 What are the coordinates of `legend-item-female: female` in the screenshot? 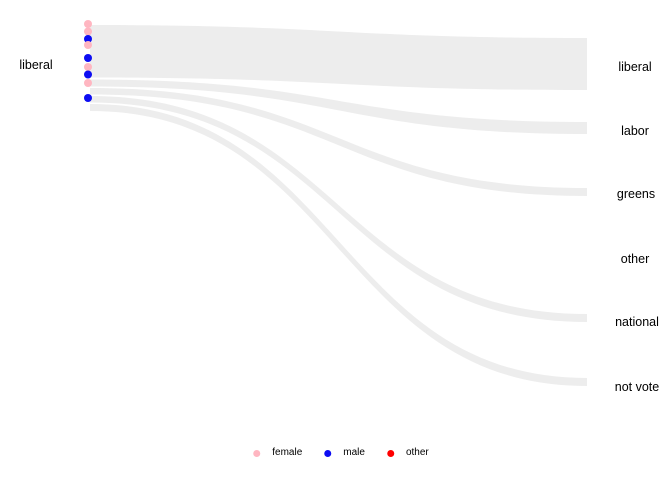 It's located at (277, 453).